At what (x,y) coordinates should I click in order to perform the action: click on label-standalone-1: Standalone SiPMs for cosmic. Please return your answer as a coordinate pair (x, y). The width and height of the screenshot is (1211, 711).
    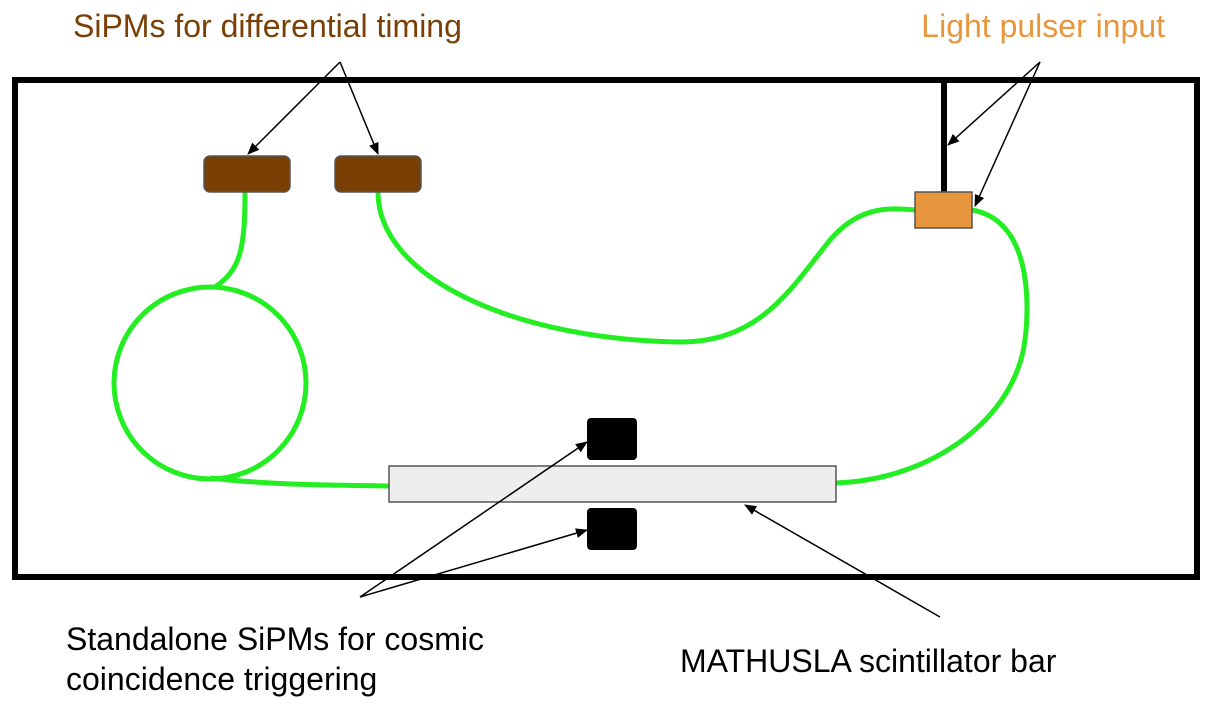
    Looking at the image, I should click on (275, 639).